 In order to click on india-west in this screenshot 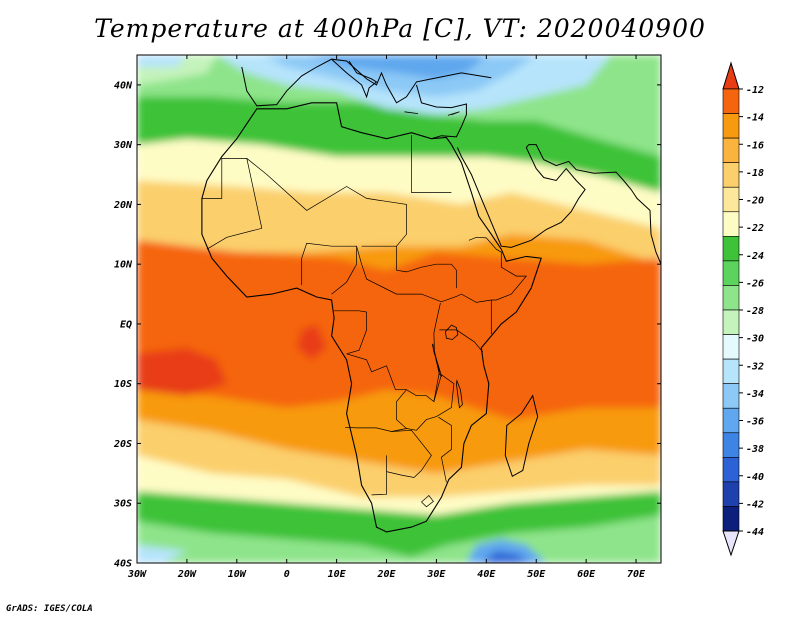, I will do `click(655, 249)`.